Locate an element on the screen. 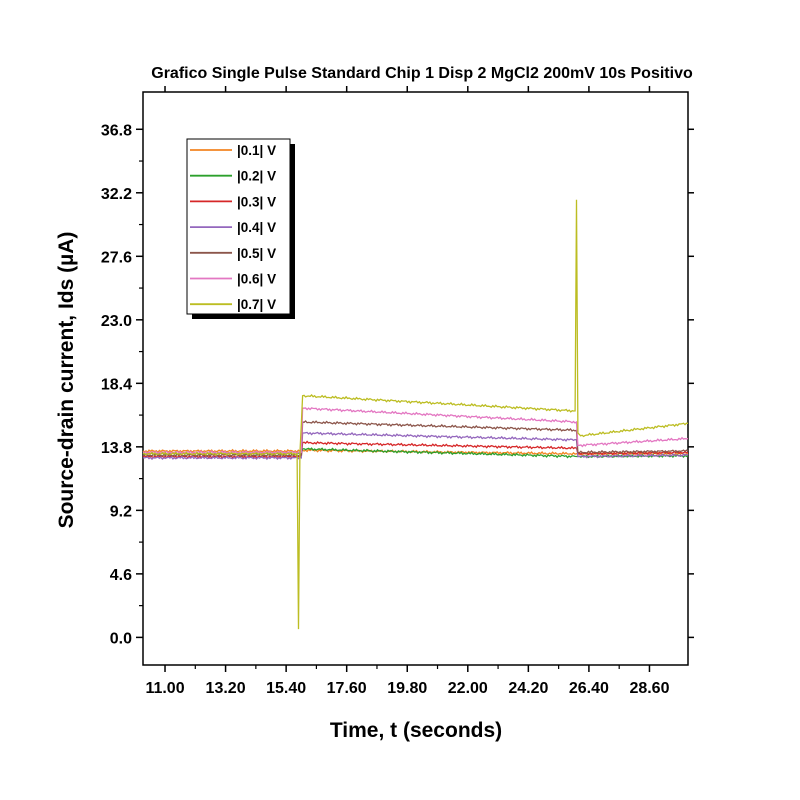  x-tick-label: 26.40 is located at coordinates (589, 688).